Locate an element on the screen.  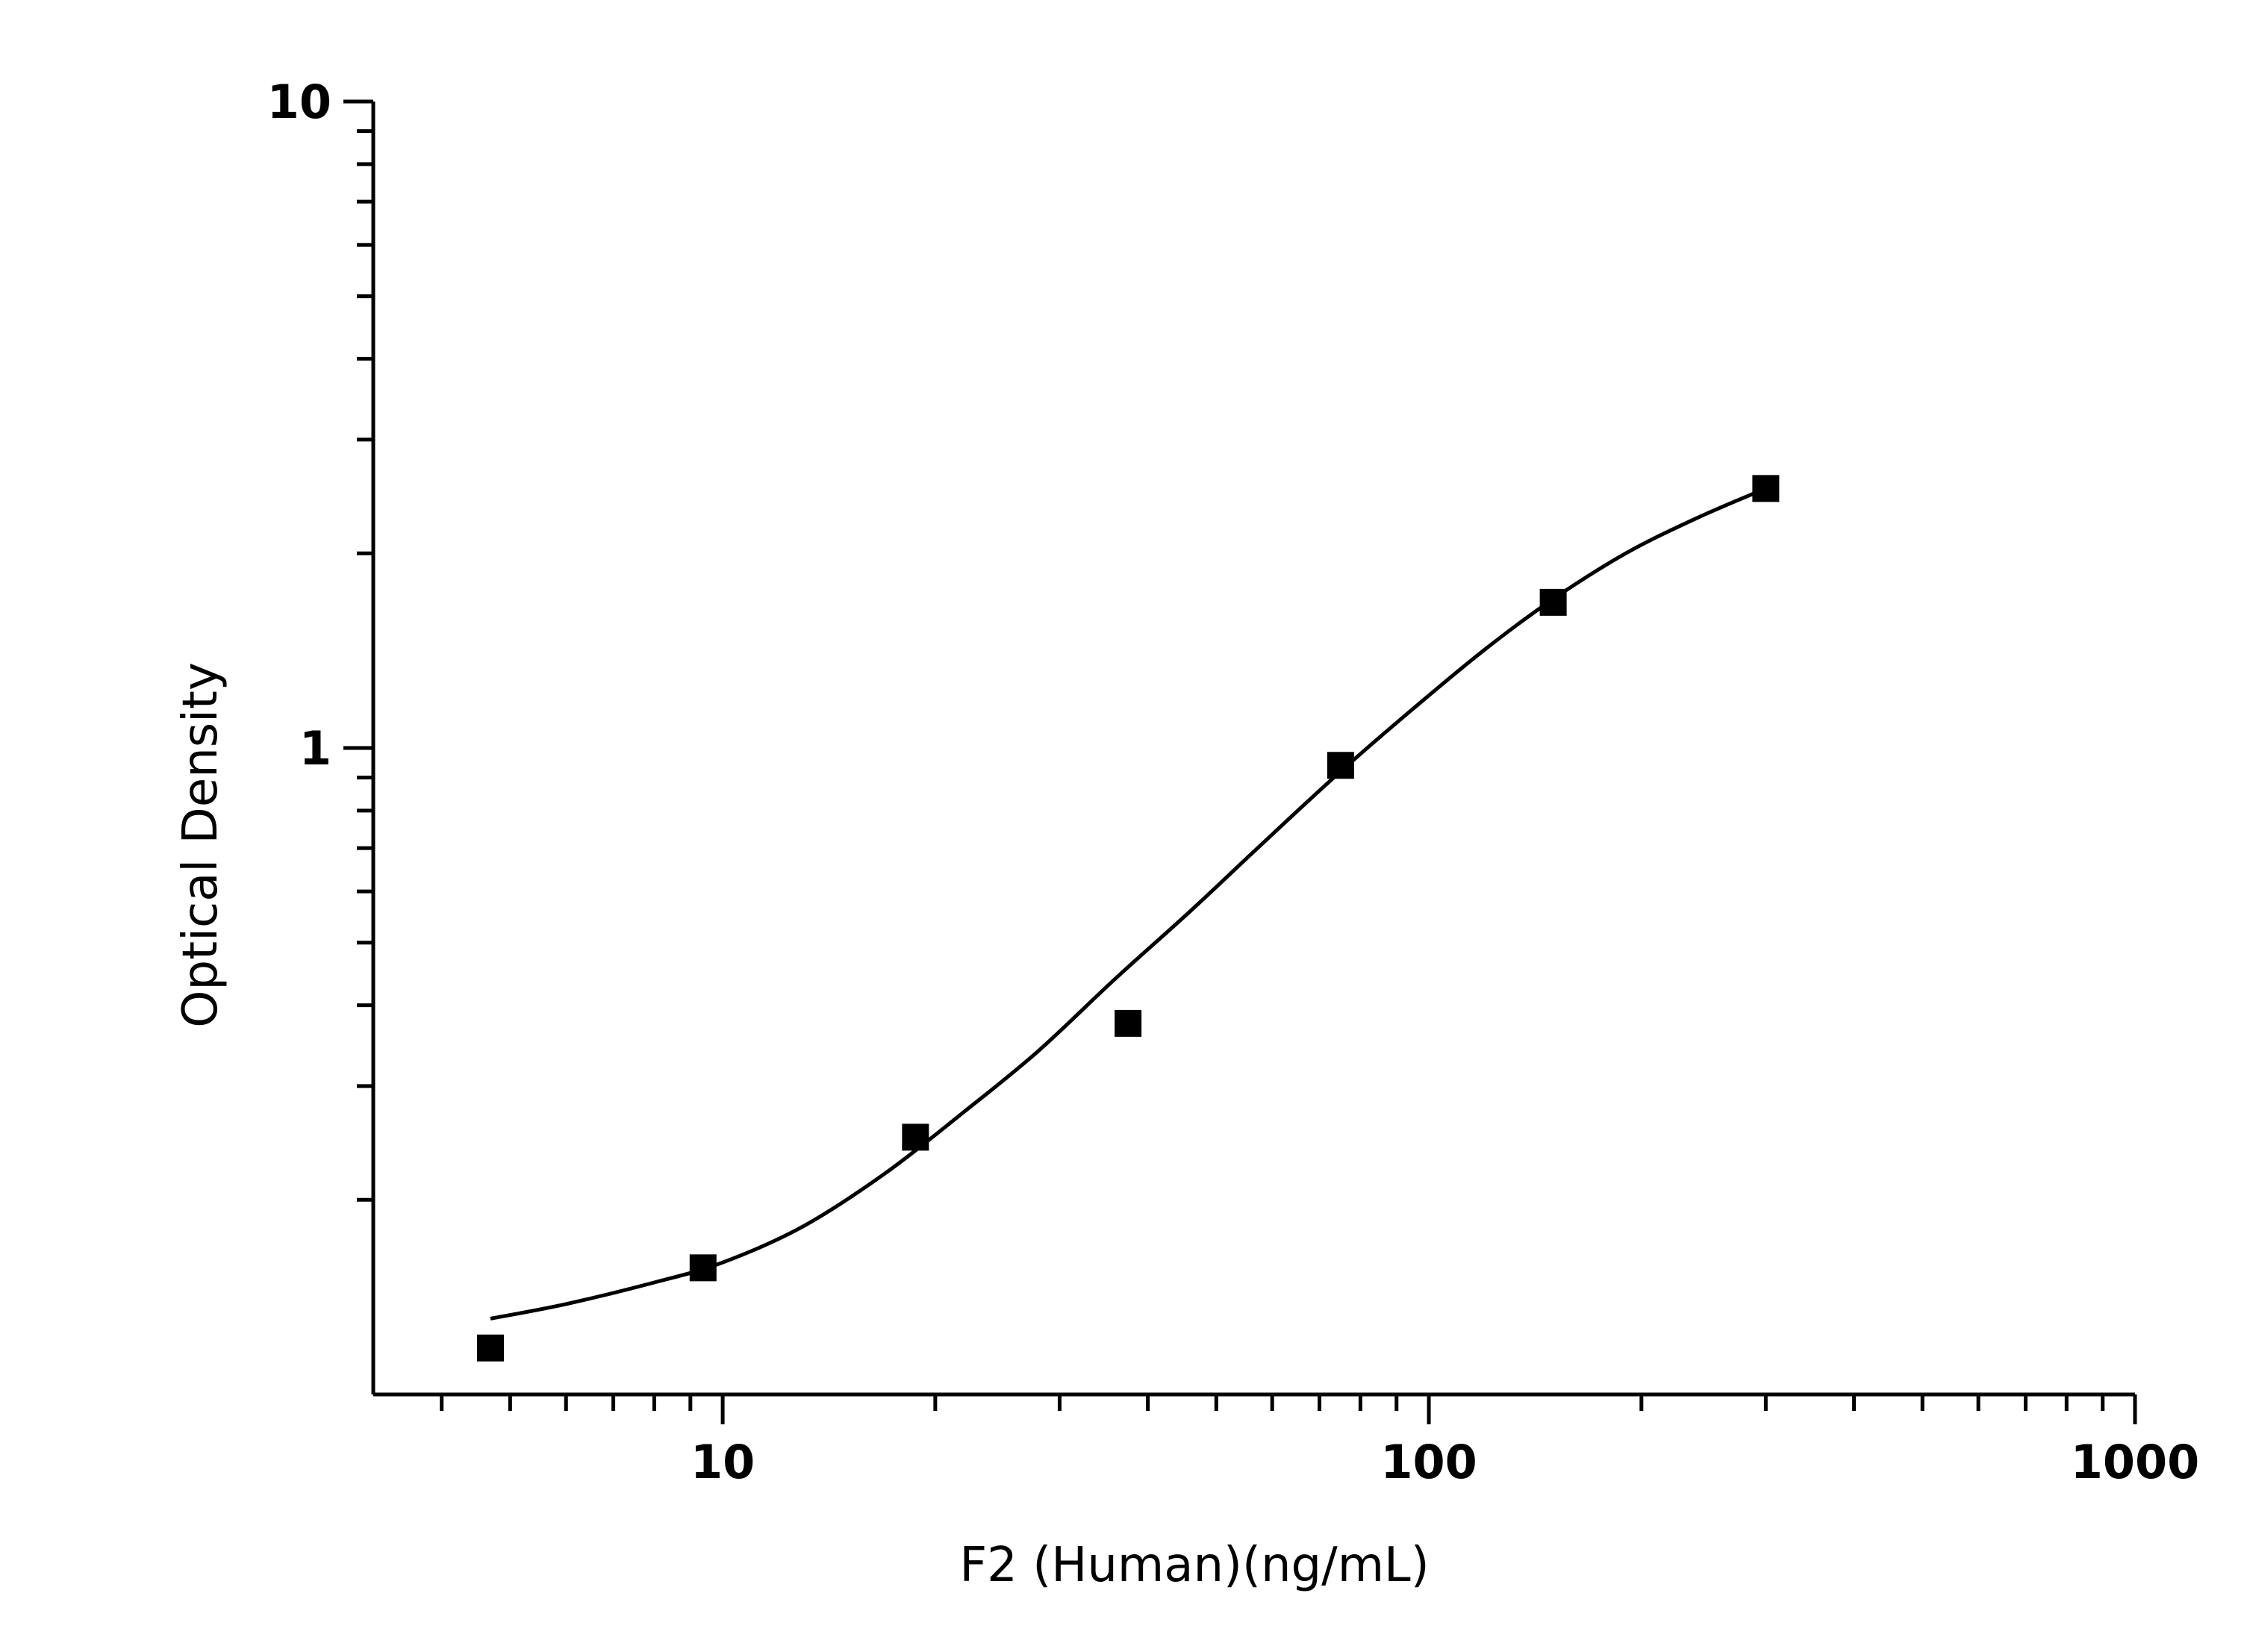
y-axis-title: Optical Density is located at coordinates (200, 845).